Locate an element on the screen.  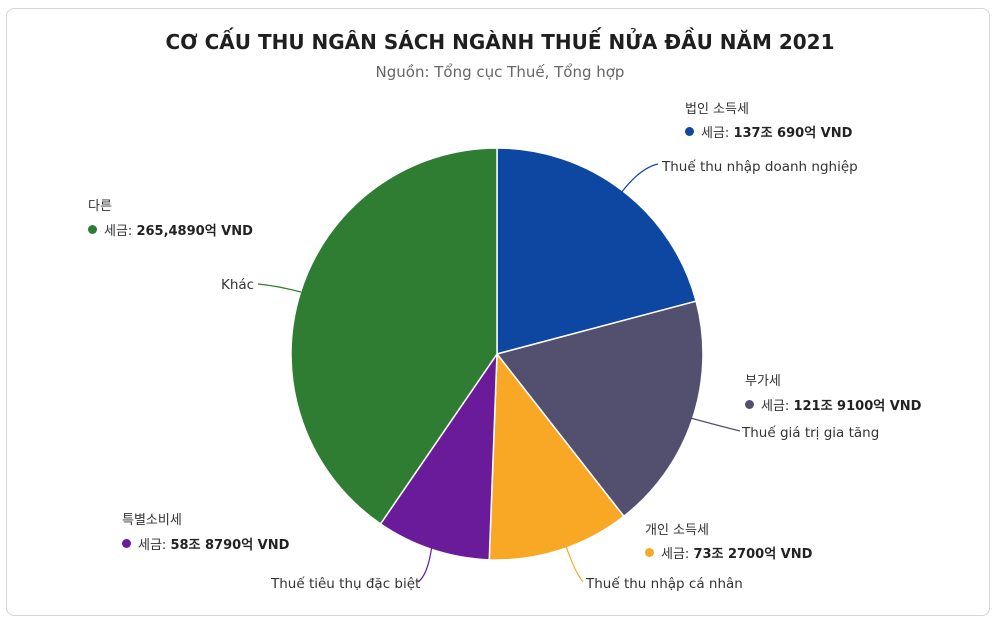
slice-value-text: 137조 690억 VND is located at coordinates (793, 133).